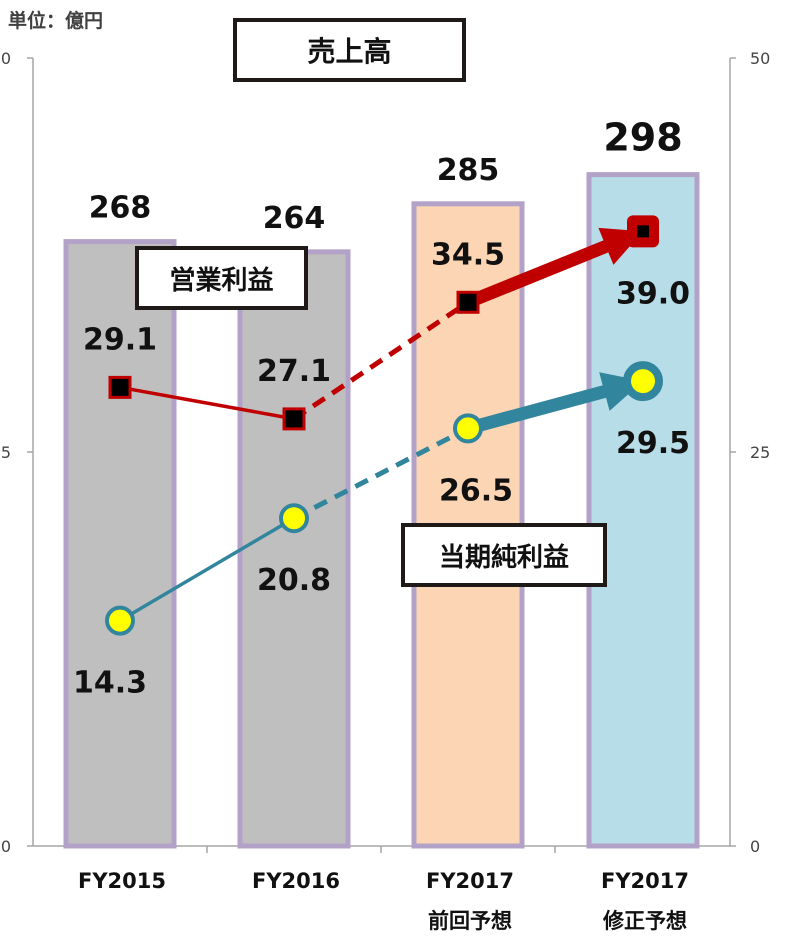  I want to click on category-sublabel: 前回予想, so click(470, 921).